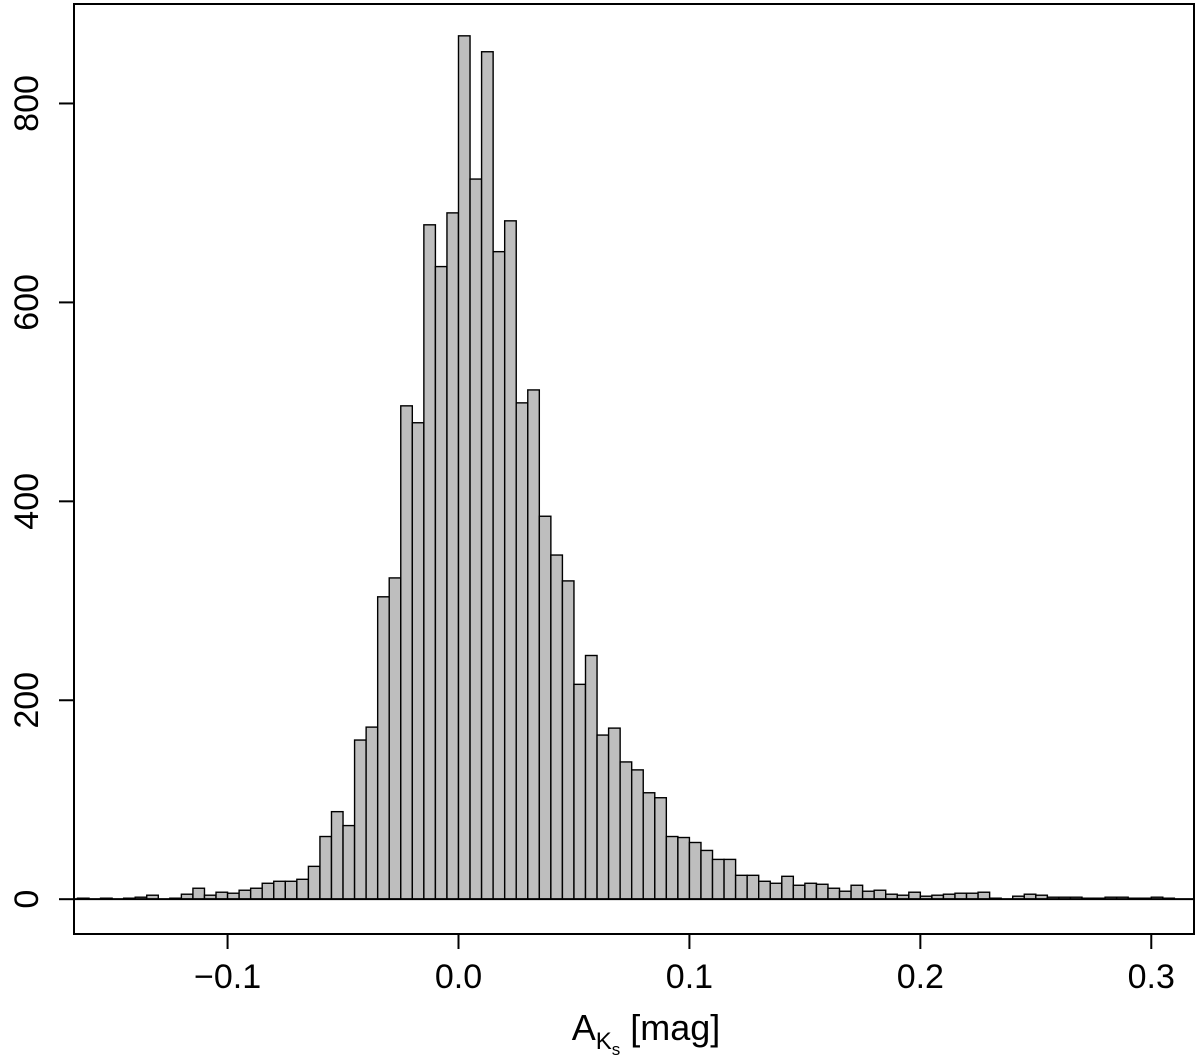 This screenshot has width=1200, height=1063. I want to click on x-tick-label: 0.3, so click(1151, 977).